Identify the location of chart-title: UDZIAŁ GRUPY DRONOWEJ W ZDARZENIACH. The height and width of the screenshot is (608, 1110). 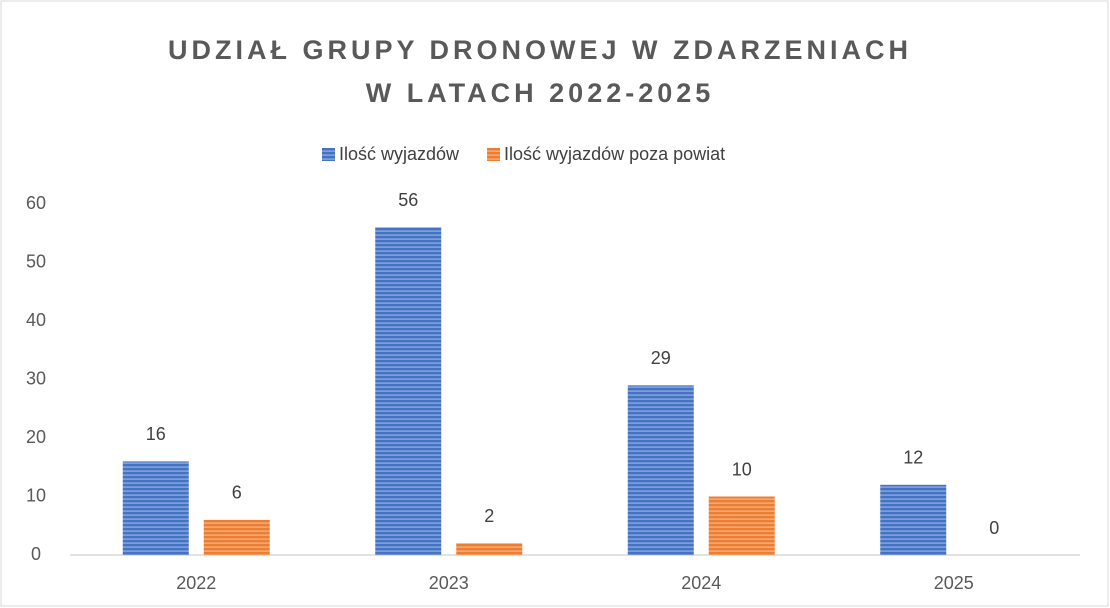
(540, 50).